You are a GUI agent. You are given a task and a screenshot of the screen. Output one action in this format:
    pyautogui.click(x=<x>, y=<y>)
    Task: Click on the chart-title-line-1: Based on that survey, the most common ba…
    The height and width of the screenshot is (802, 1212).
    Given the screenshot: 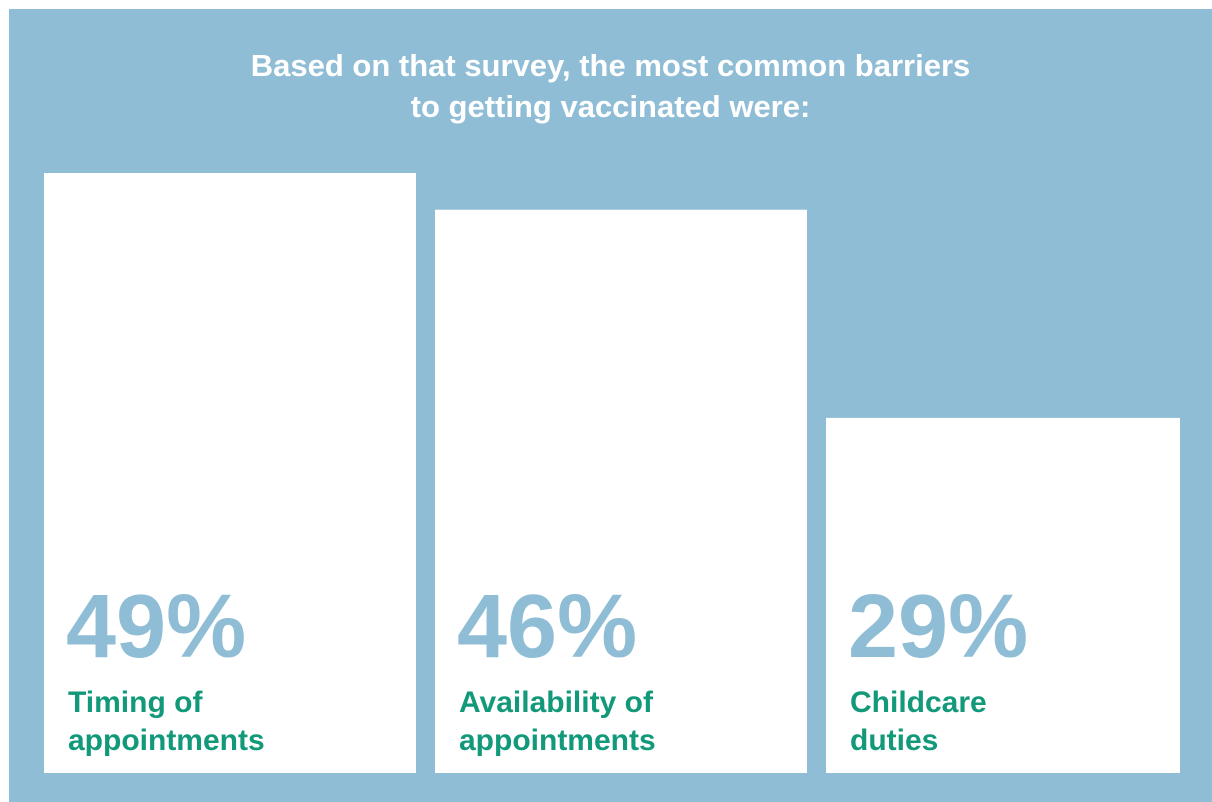 What is the action you would take?
    pyautogui.click(x=610, y=65)
    